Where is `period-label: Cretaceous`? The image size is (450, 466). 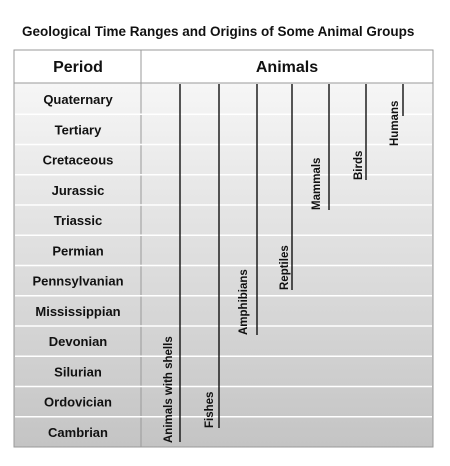 period-label: Cretaceous is located at coordinates (78, 160).